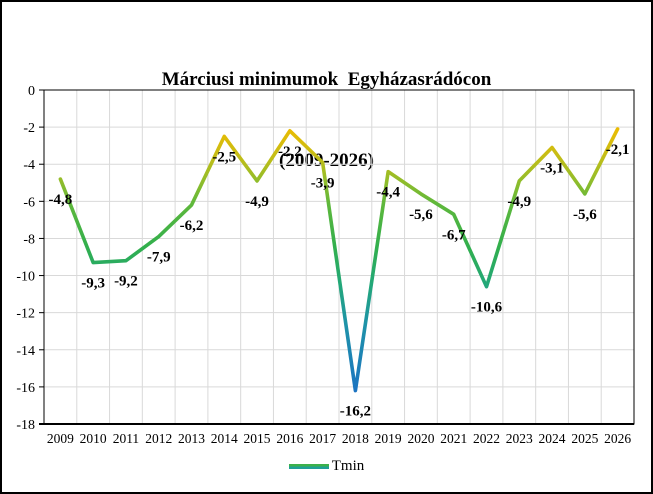  Describe the element at coordinates (29, 202) in the screenshot. I see `y-tick-label: -6` at that location.